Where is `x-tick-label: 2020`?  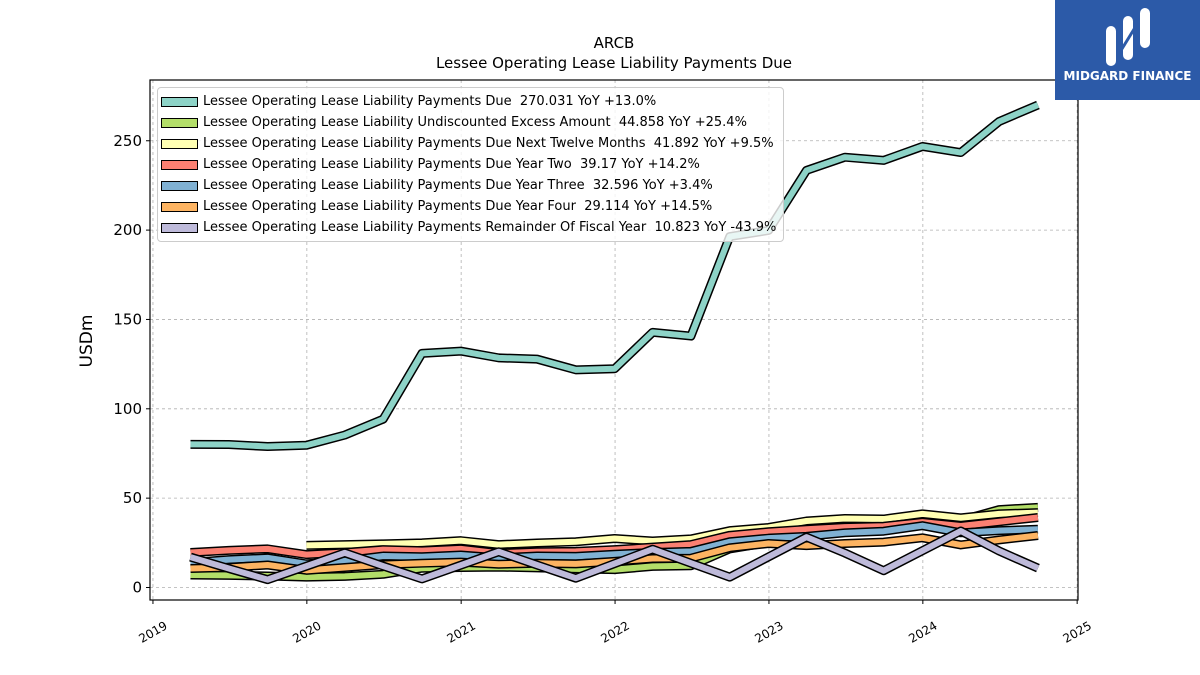
x-tick-label: 2020 is located at coordinates (306, 631).